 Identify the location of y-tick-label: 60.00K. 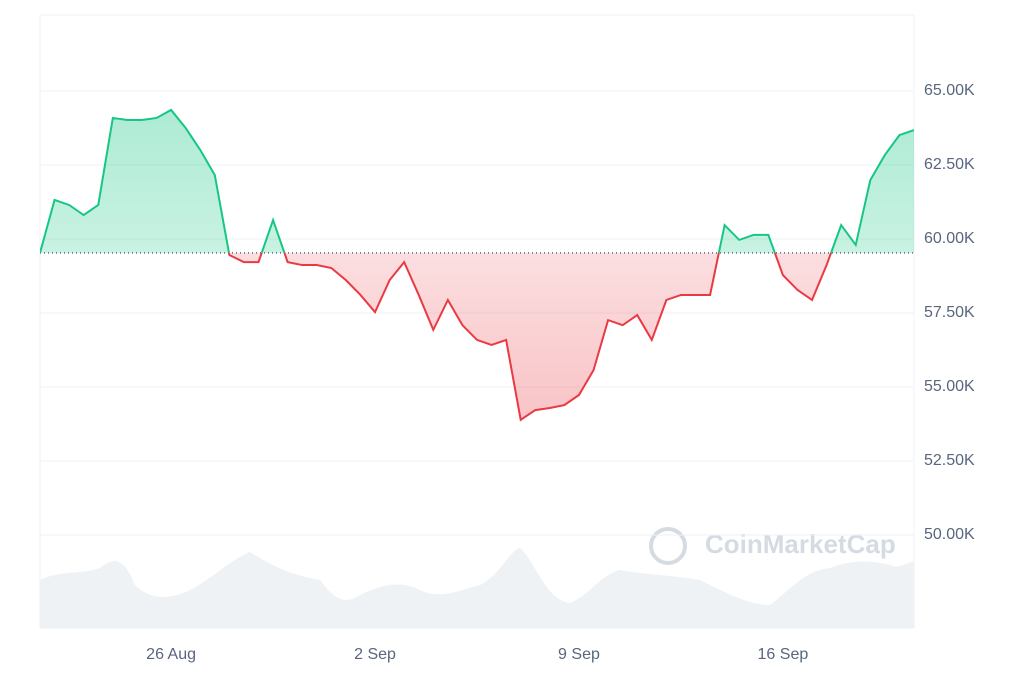
(949, 238).